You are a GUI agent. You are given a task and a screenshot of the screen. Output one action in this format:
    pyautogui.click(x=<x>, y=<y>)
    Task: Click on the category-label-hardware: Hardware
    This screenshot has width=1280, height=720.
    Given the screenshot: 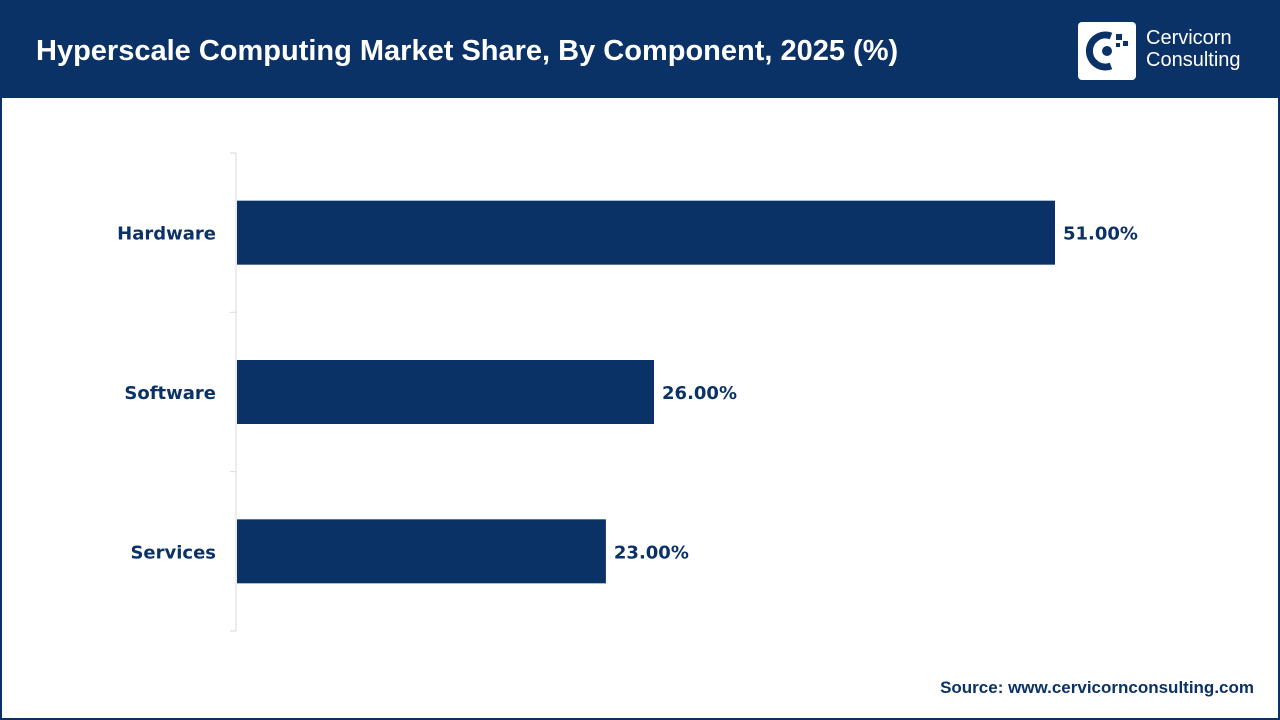 What is the action you would take?
    pyautogui.click(x=166, y=234)
    